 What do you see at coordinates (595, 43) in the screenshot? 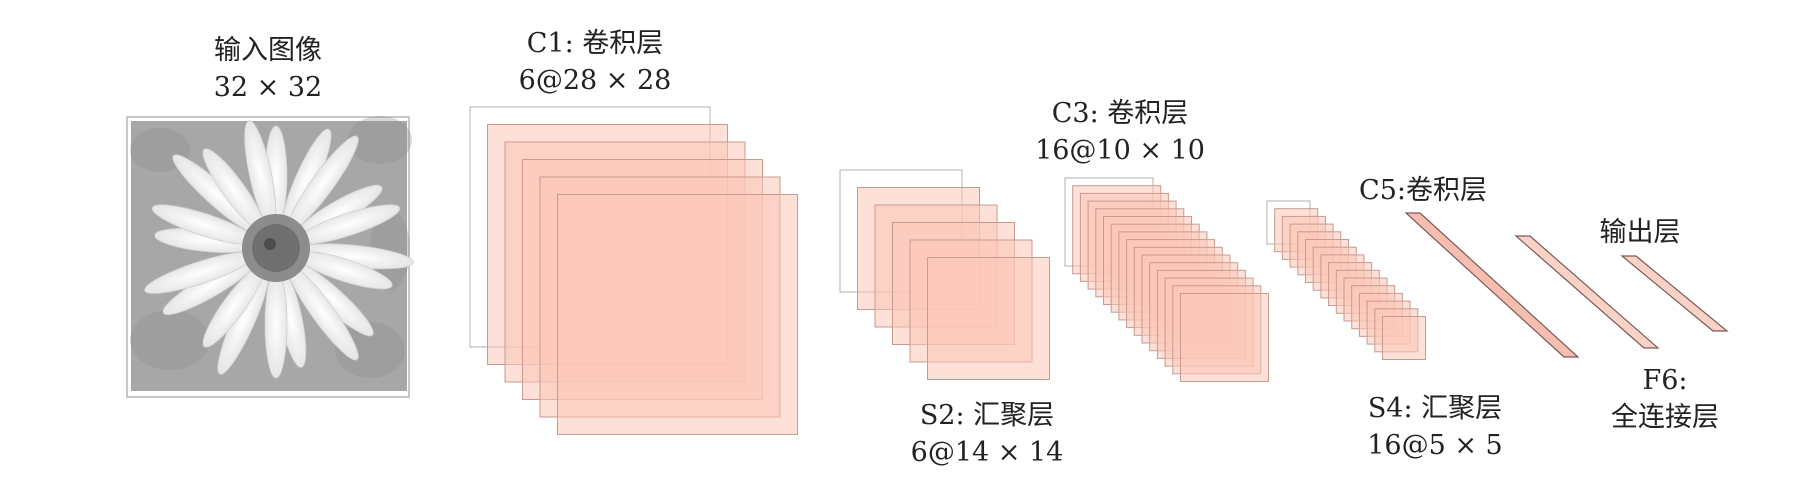
I see `c1-title: C1: 卷积层` at bounding box center [595, 43].